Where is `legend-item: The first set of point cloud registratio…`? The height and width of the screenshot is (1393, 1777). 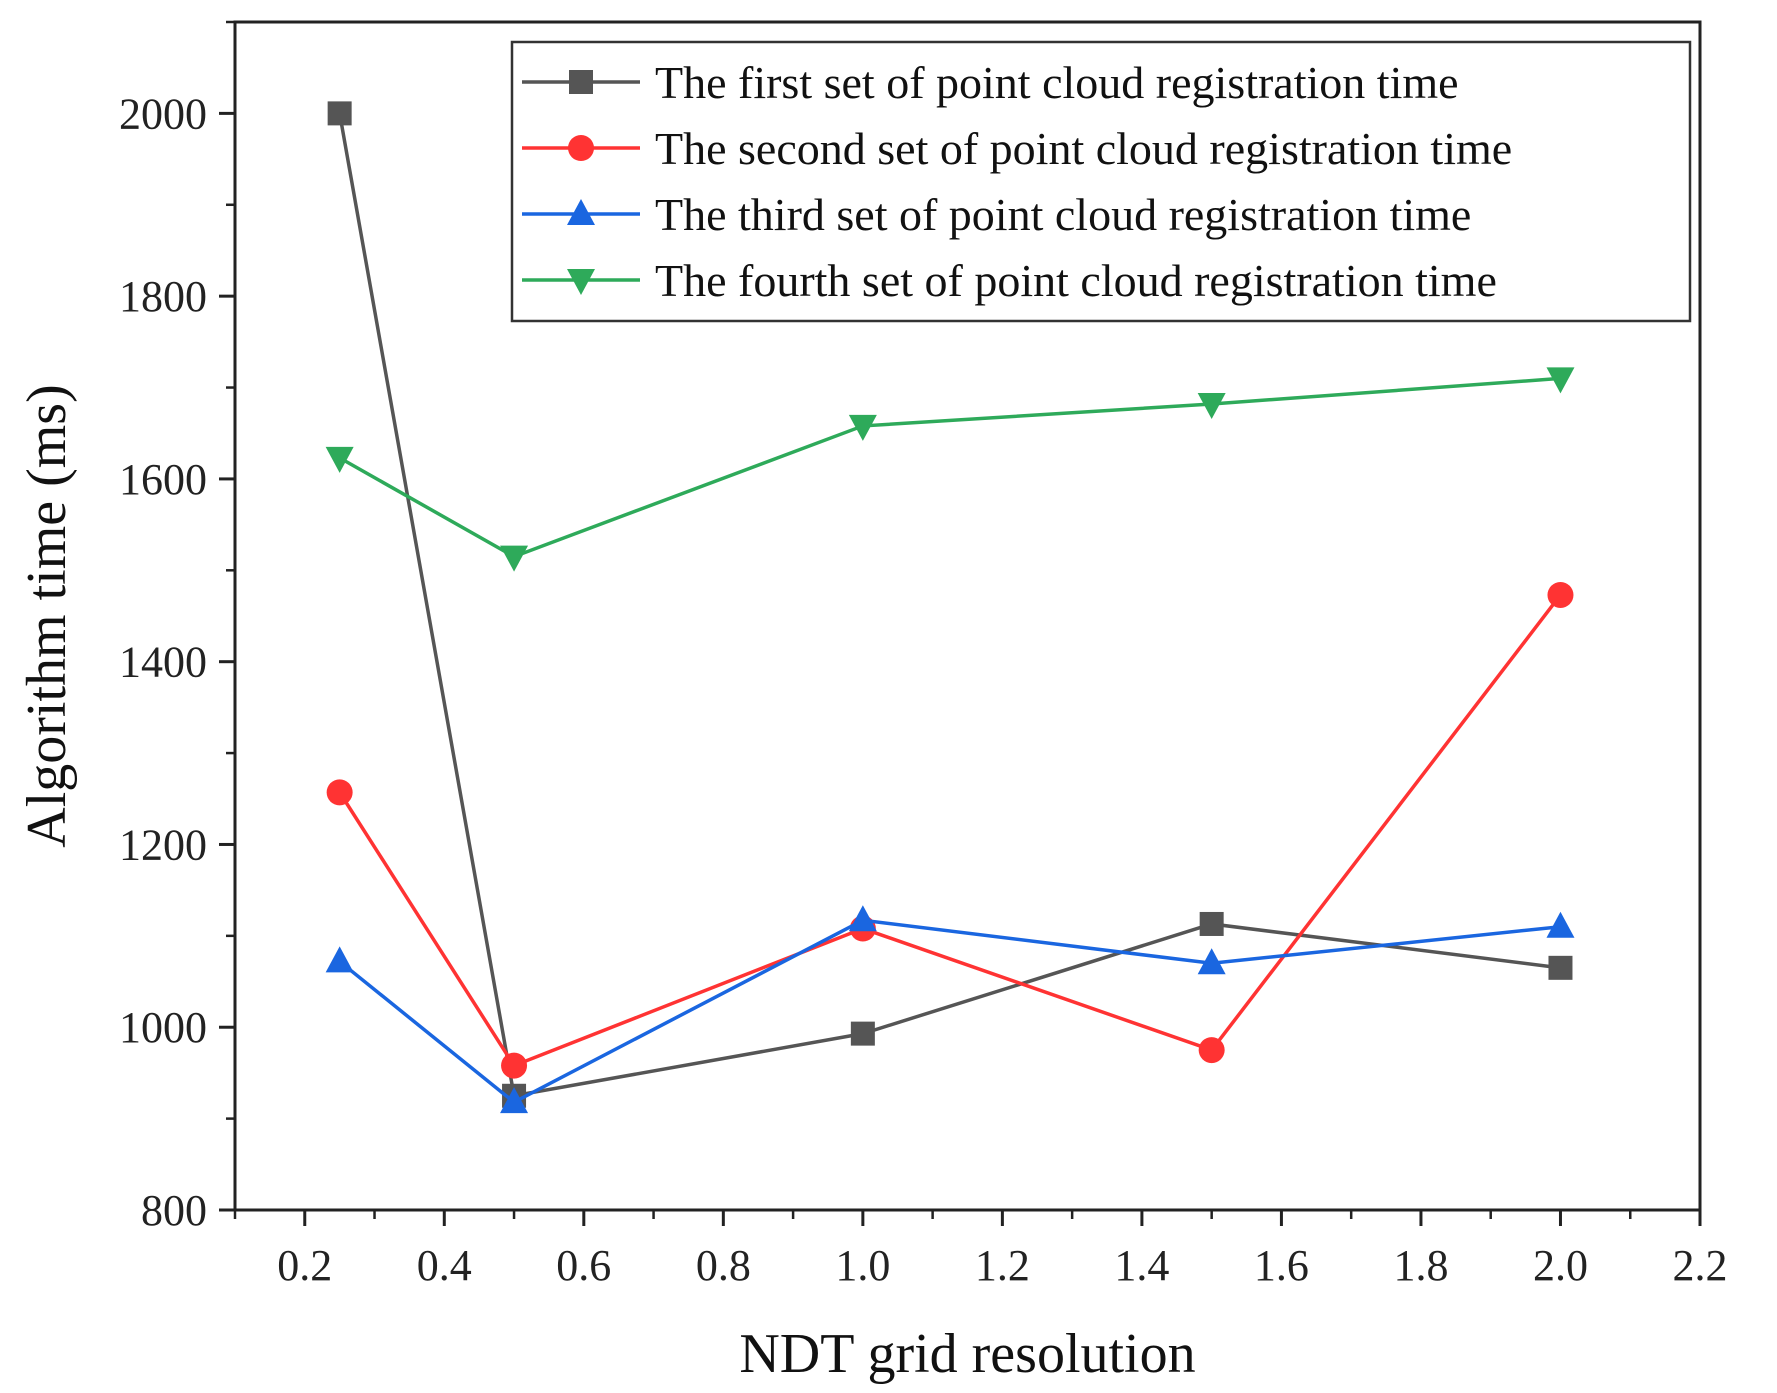 legend-item: The first set of point cloud registratio… is located at coordinates (990, 82).